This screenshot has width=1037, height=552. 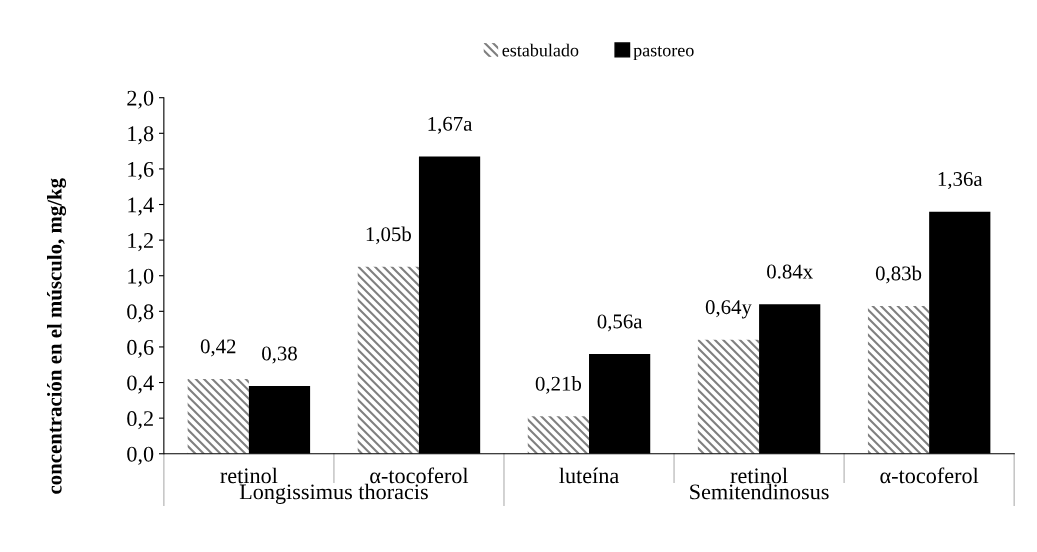 What do you see at coordinates (140, 455) in the screenshot?
I see `y-tick-label: 0,0` at bounding box center [140, 455].